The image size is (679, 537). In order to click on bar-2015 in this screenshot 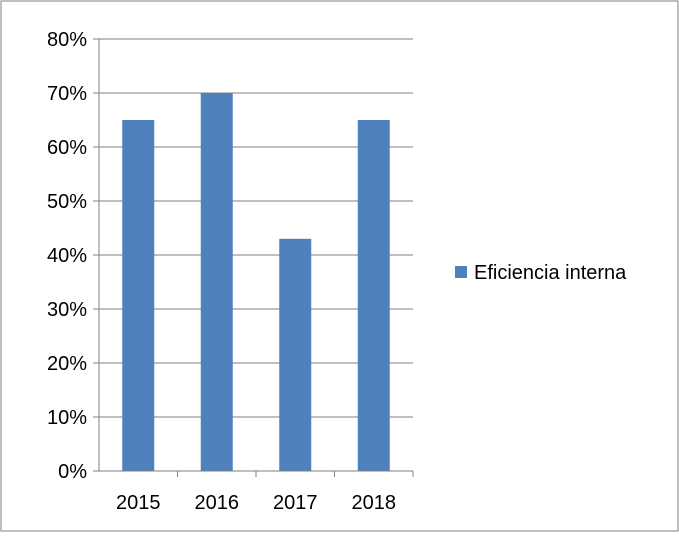, I will do `click(138, 295)`.